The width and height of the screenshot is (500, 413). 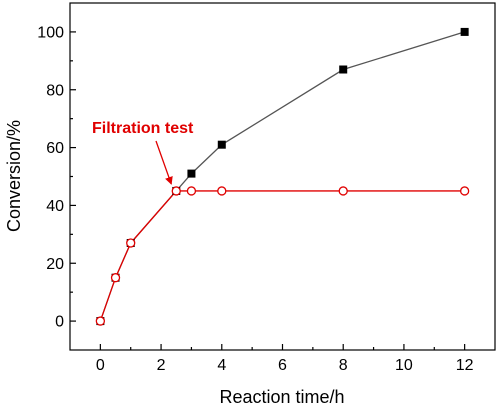 I want to click on y-axis-title: Conversion/%, so click(x=14, y=176).